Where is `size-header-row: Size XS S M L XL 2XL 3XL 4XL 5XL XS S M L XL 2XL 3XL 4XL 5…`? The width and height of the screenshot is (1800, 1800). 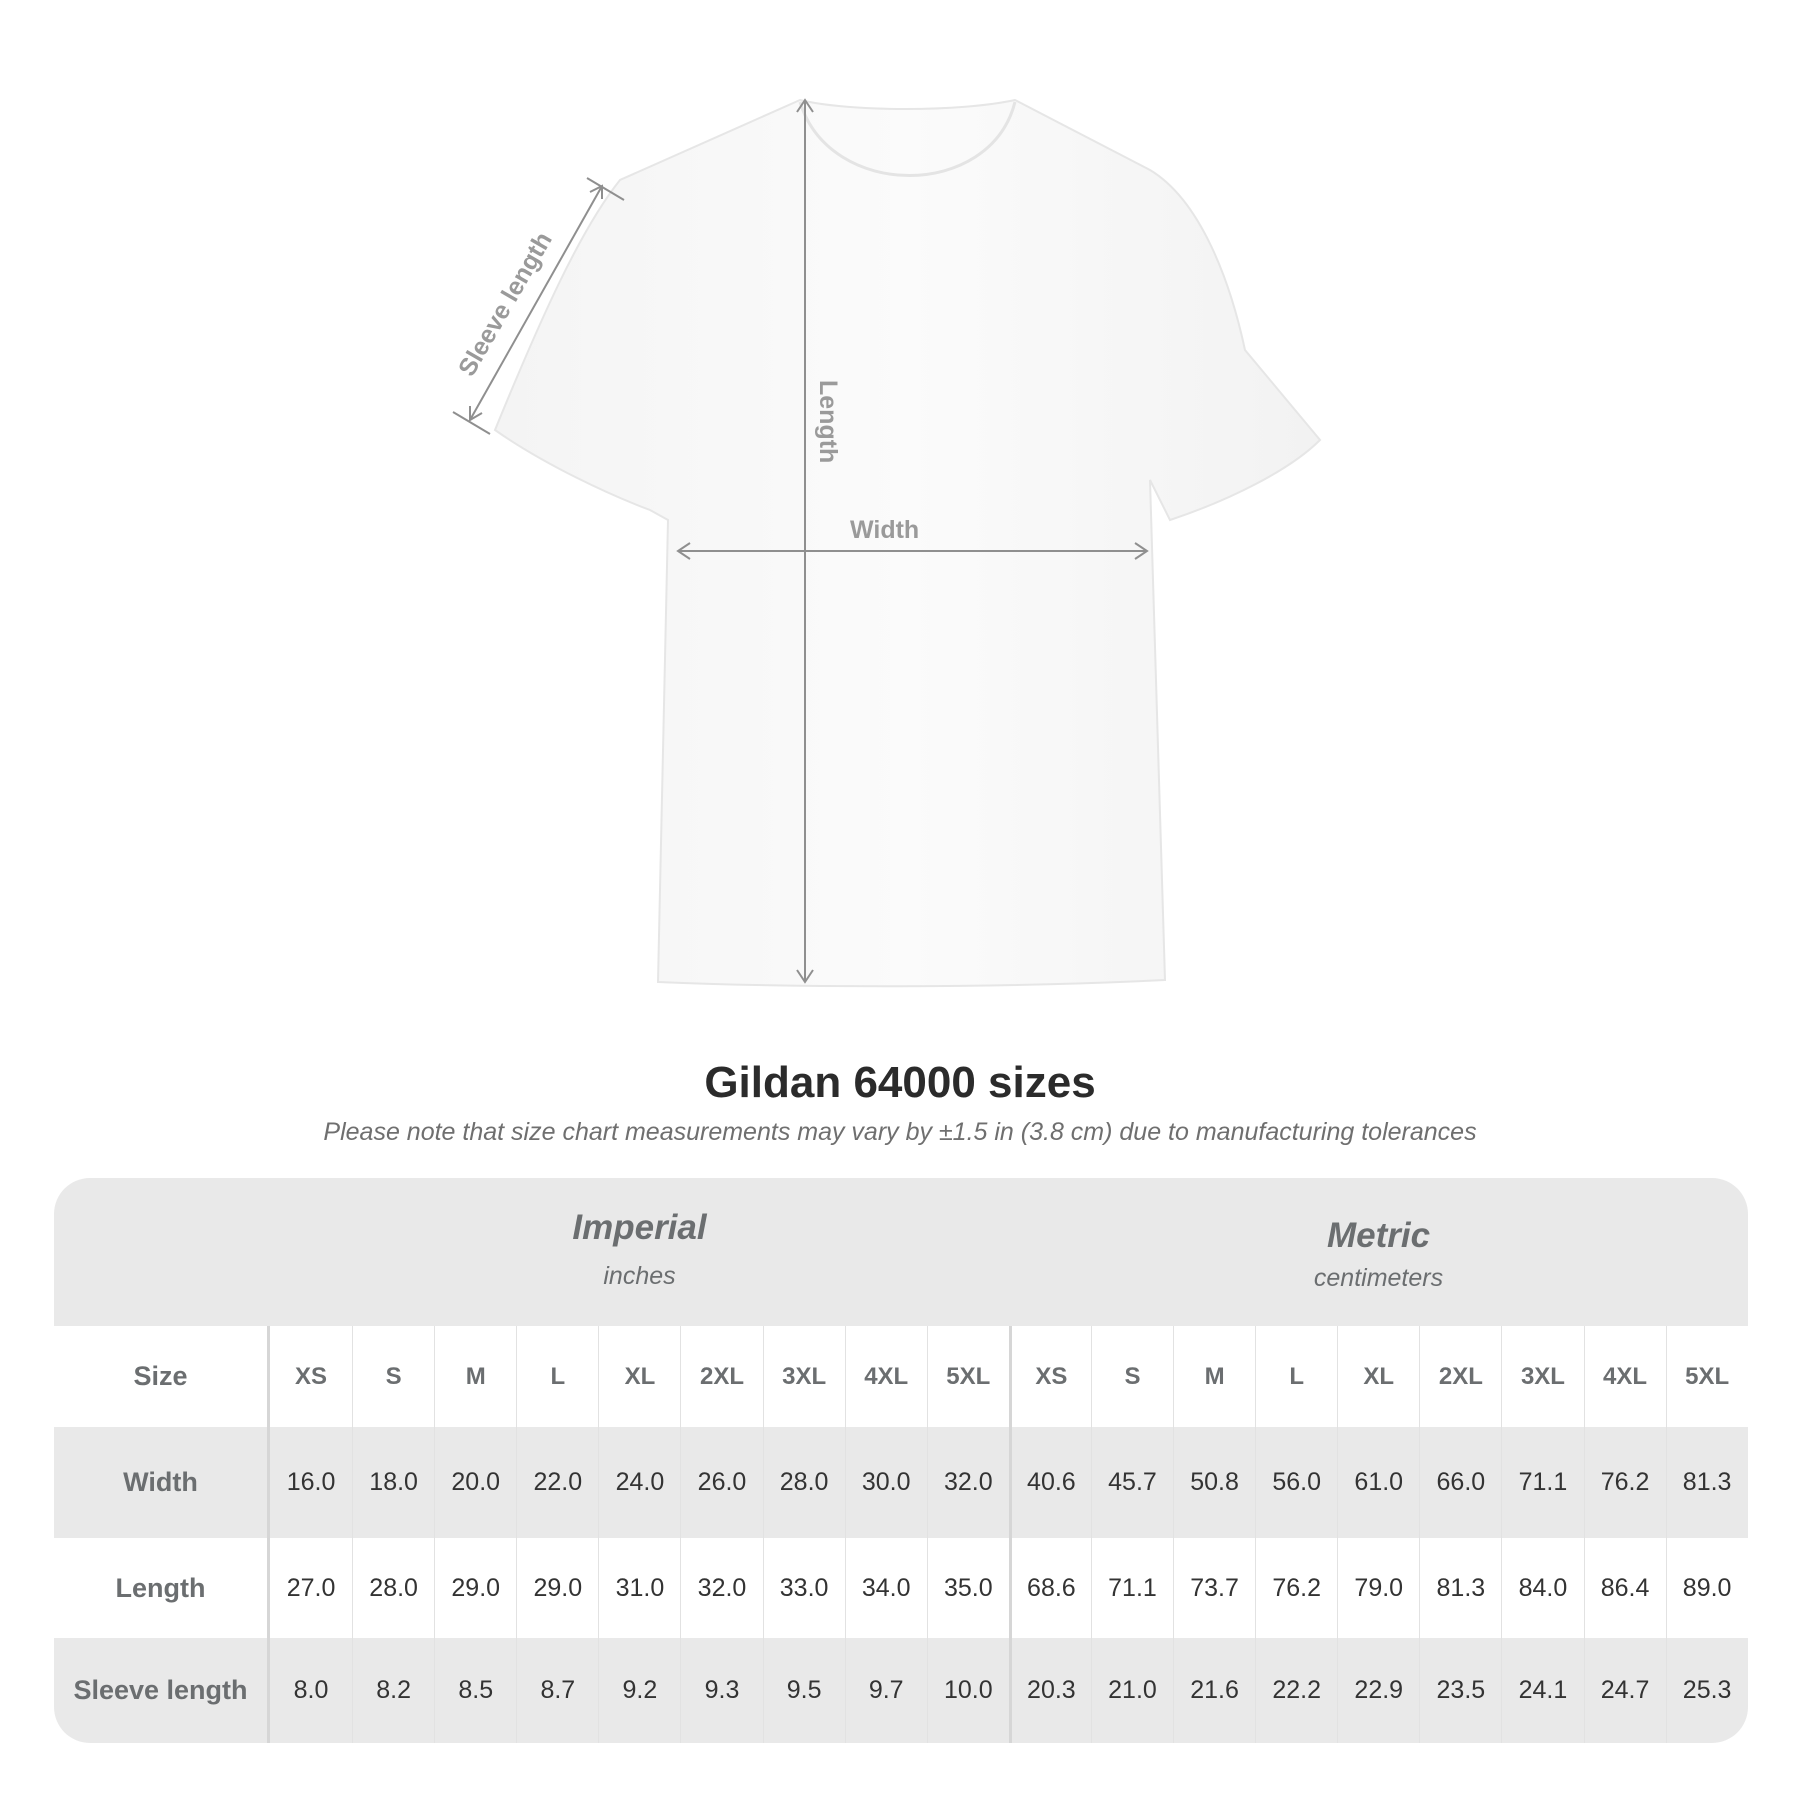
size-header-row: Size XS S M L XL 2XL 3XL 4XL 5XL XS S M L XL 2XL 3XL 4XL 5… is located at coordinates (901, 1376).